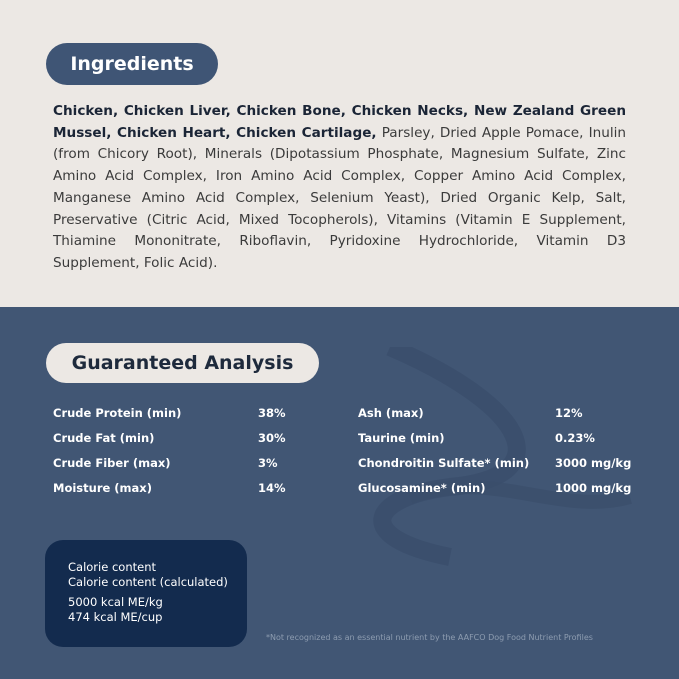 The width and height of the screenshot is (679, 679). Describe the element at coordinates (444, 463) in the screenshot. I see `analysis-label: Chondroitin Sulfate* (min)` at that location.